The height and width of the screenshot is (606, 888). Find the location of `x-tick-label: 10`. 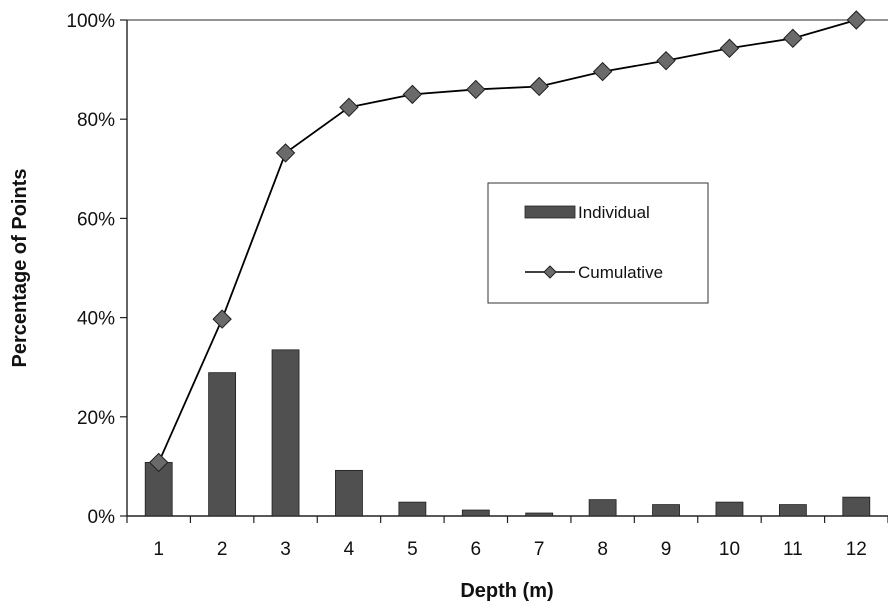

x-tick-label: 10 is located at coordinates (729, 549).